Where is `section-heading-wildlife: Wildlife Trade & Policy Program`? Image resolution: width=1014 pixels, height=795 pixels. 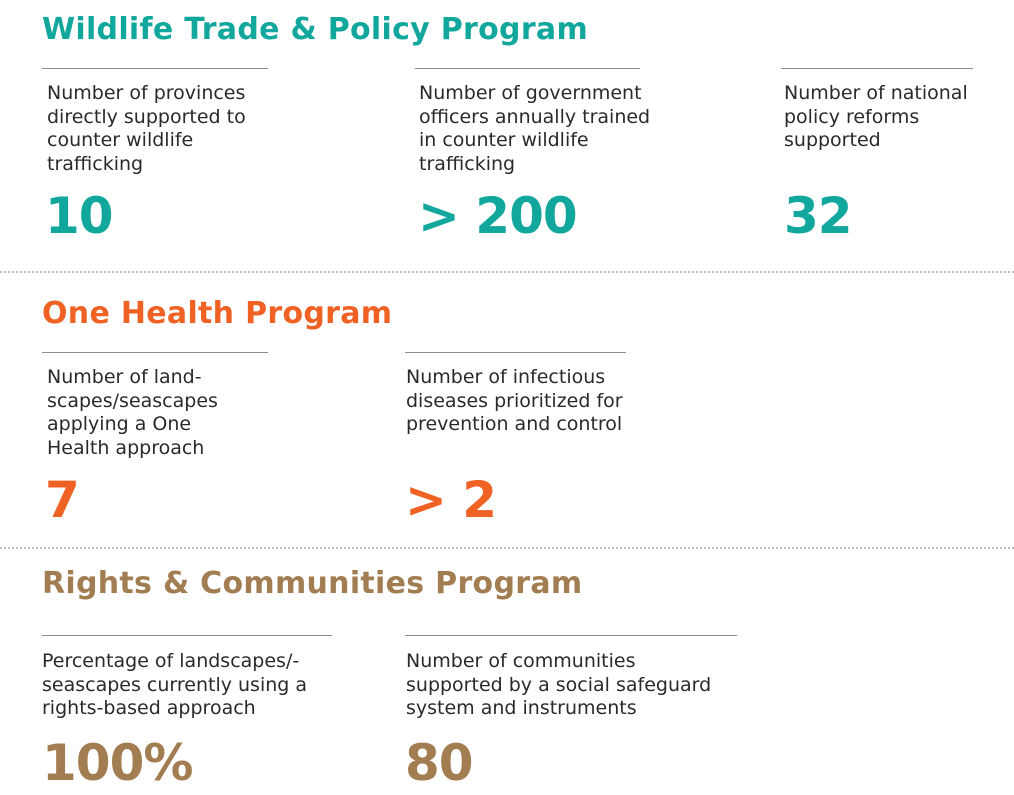 section-heading-wildlife: Wildlife Trade & Policy Program is located at coordinates (315, 29).